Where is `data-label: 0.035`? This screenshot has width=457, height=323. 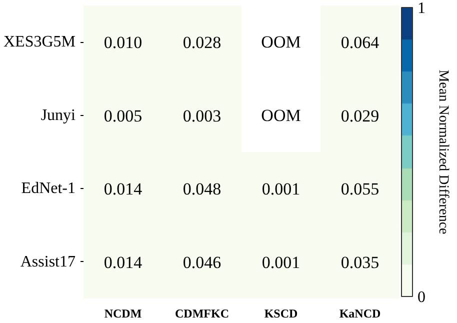 data-label: 0.035 is located at coordinates (360, 262).